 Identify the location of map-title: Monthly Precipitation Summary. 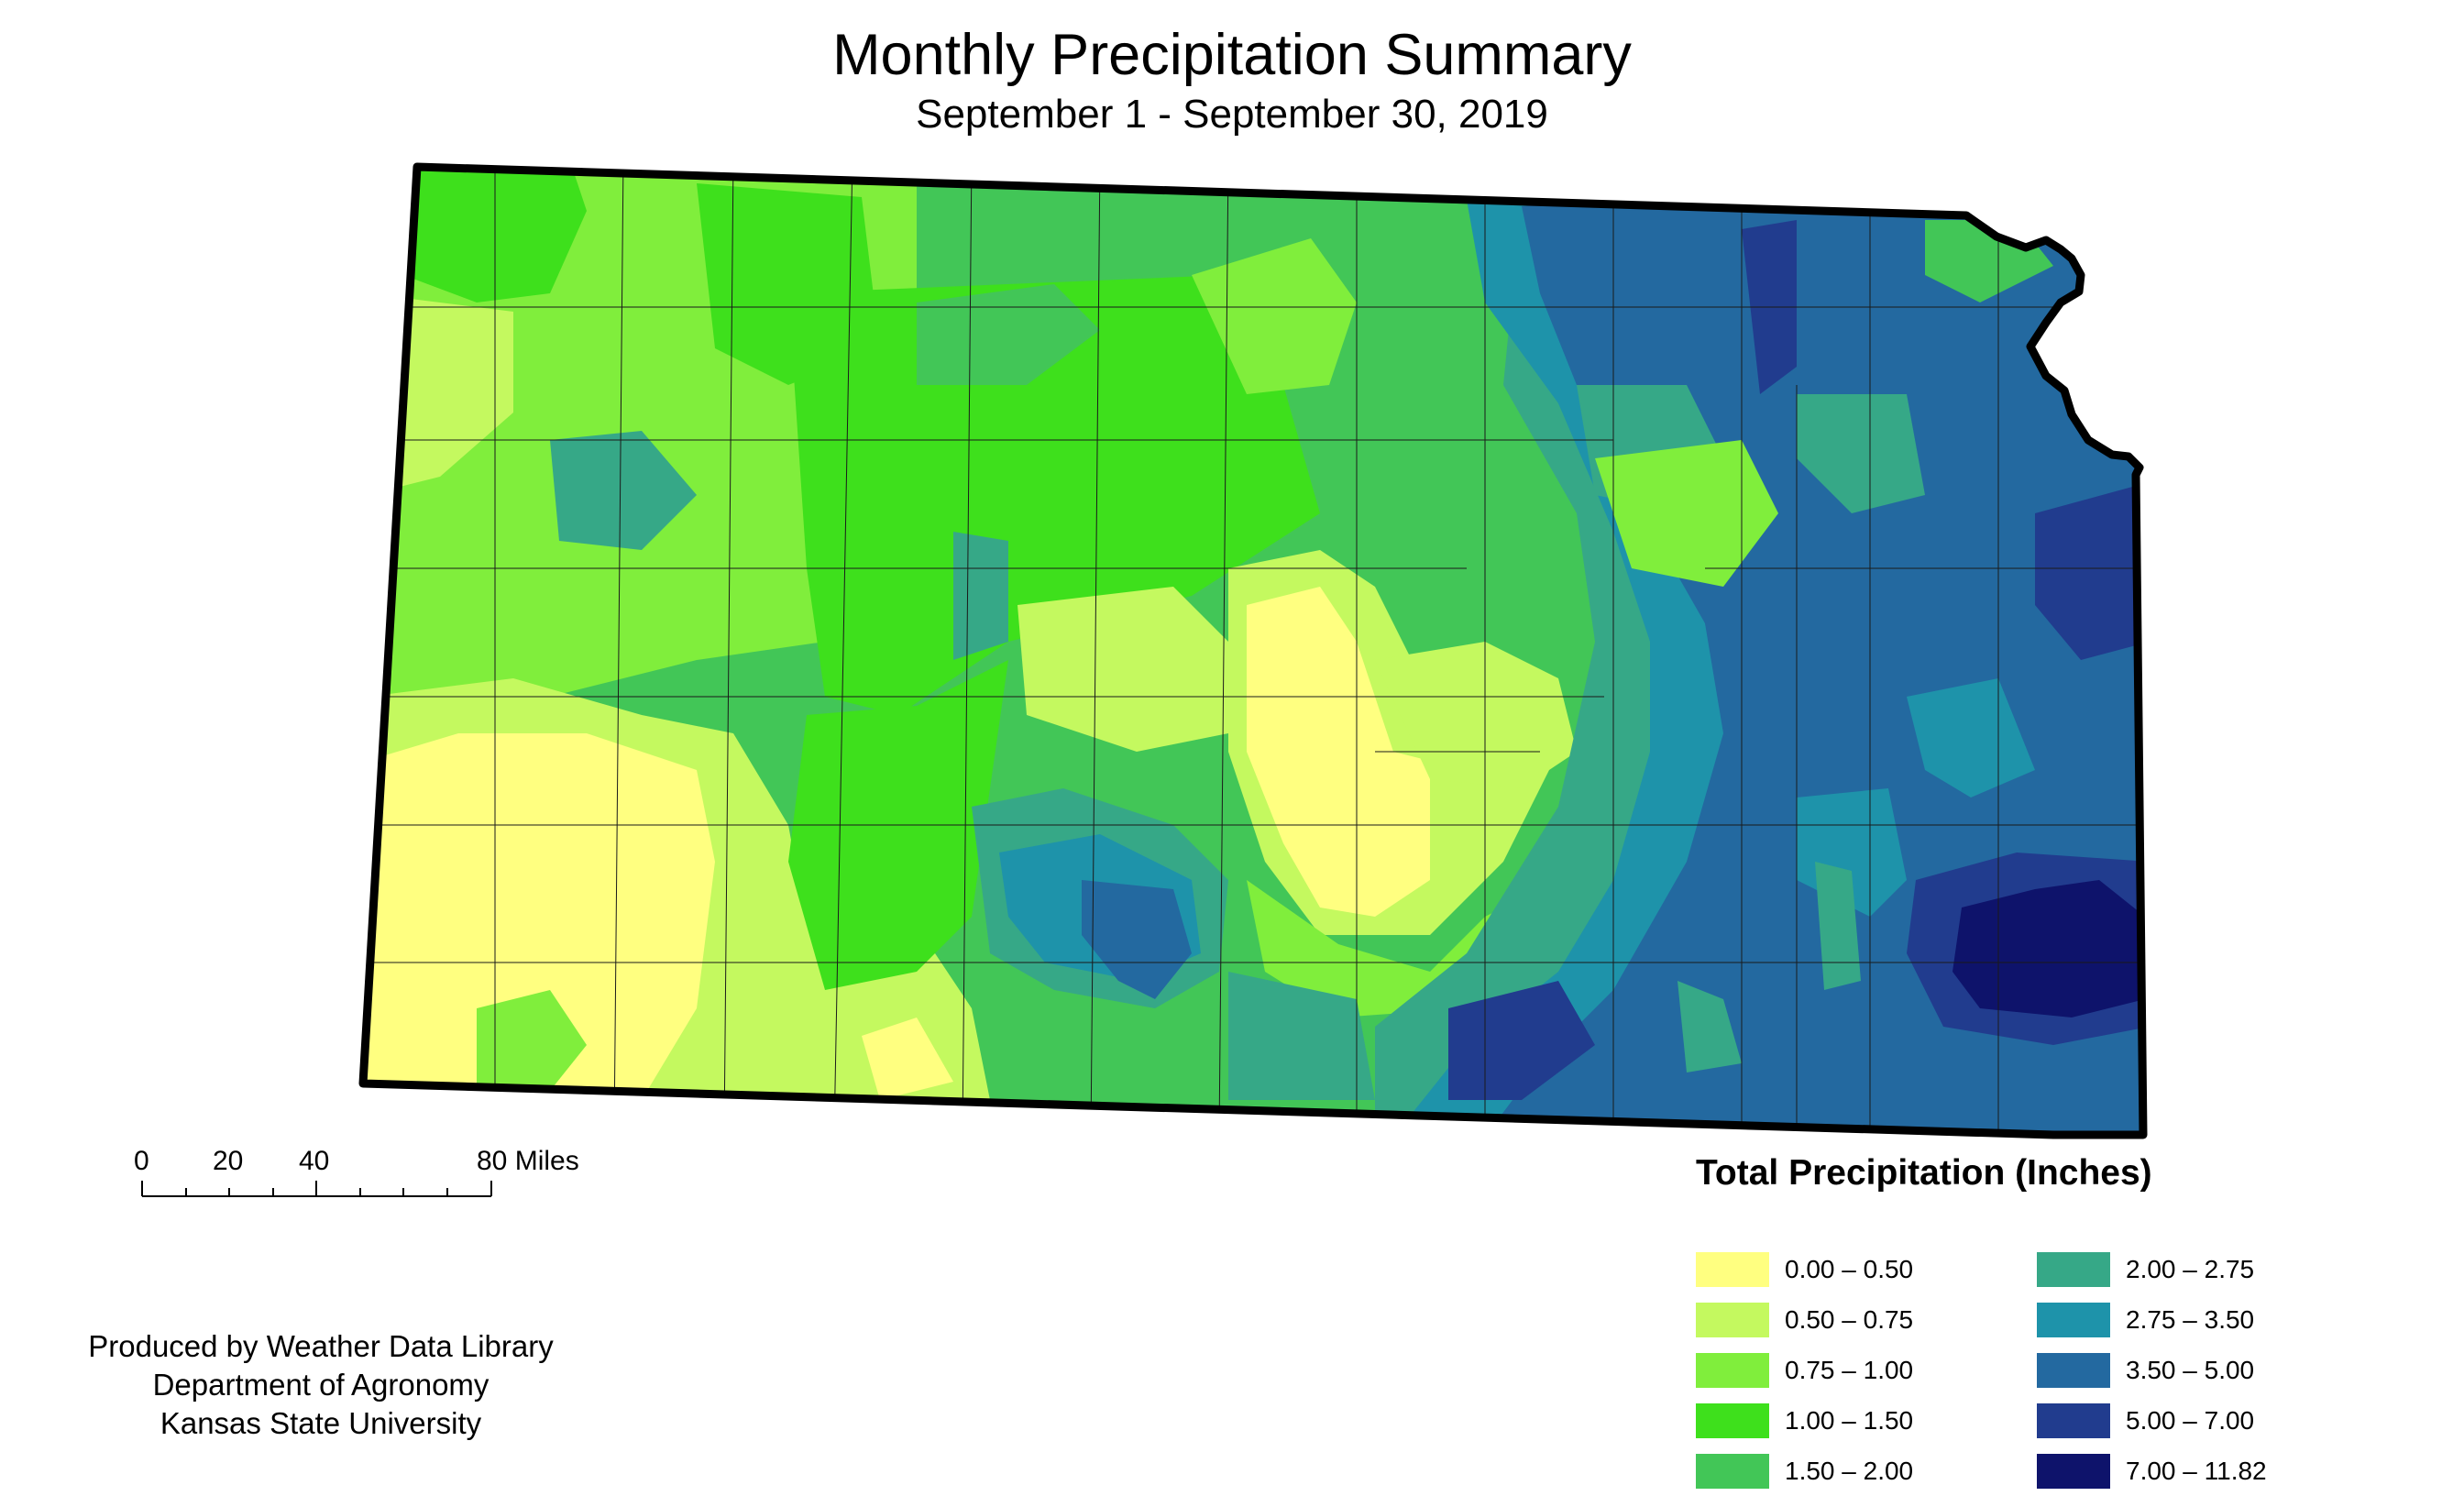
(1232, 55).